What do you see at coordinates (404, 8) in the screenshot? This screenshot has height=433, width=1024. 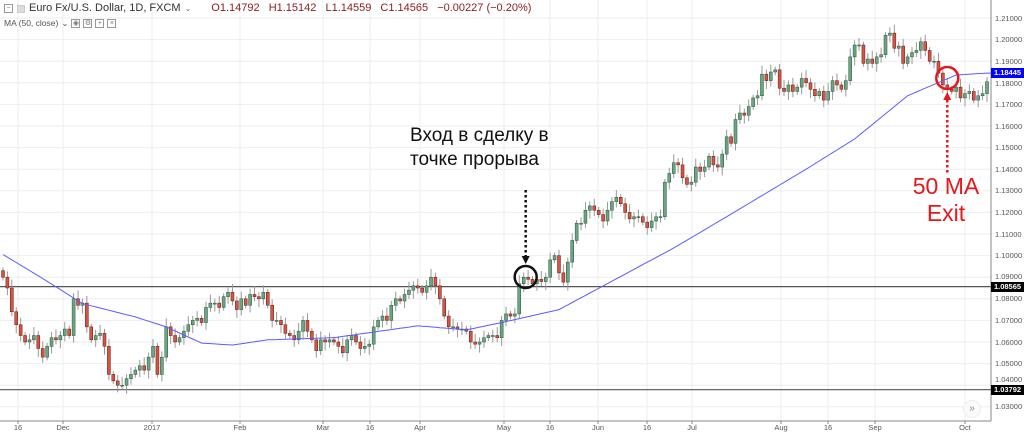 I see `close-value: C1.14565` at bounding box center [404, 8].